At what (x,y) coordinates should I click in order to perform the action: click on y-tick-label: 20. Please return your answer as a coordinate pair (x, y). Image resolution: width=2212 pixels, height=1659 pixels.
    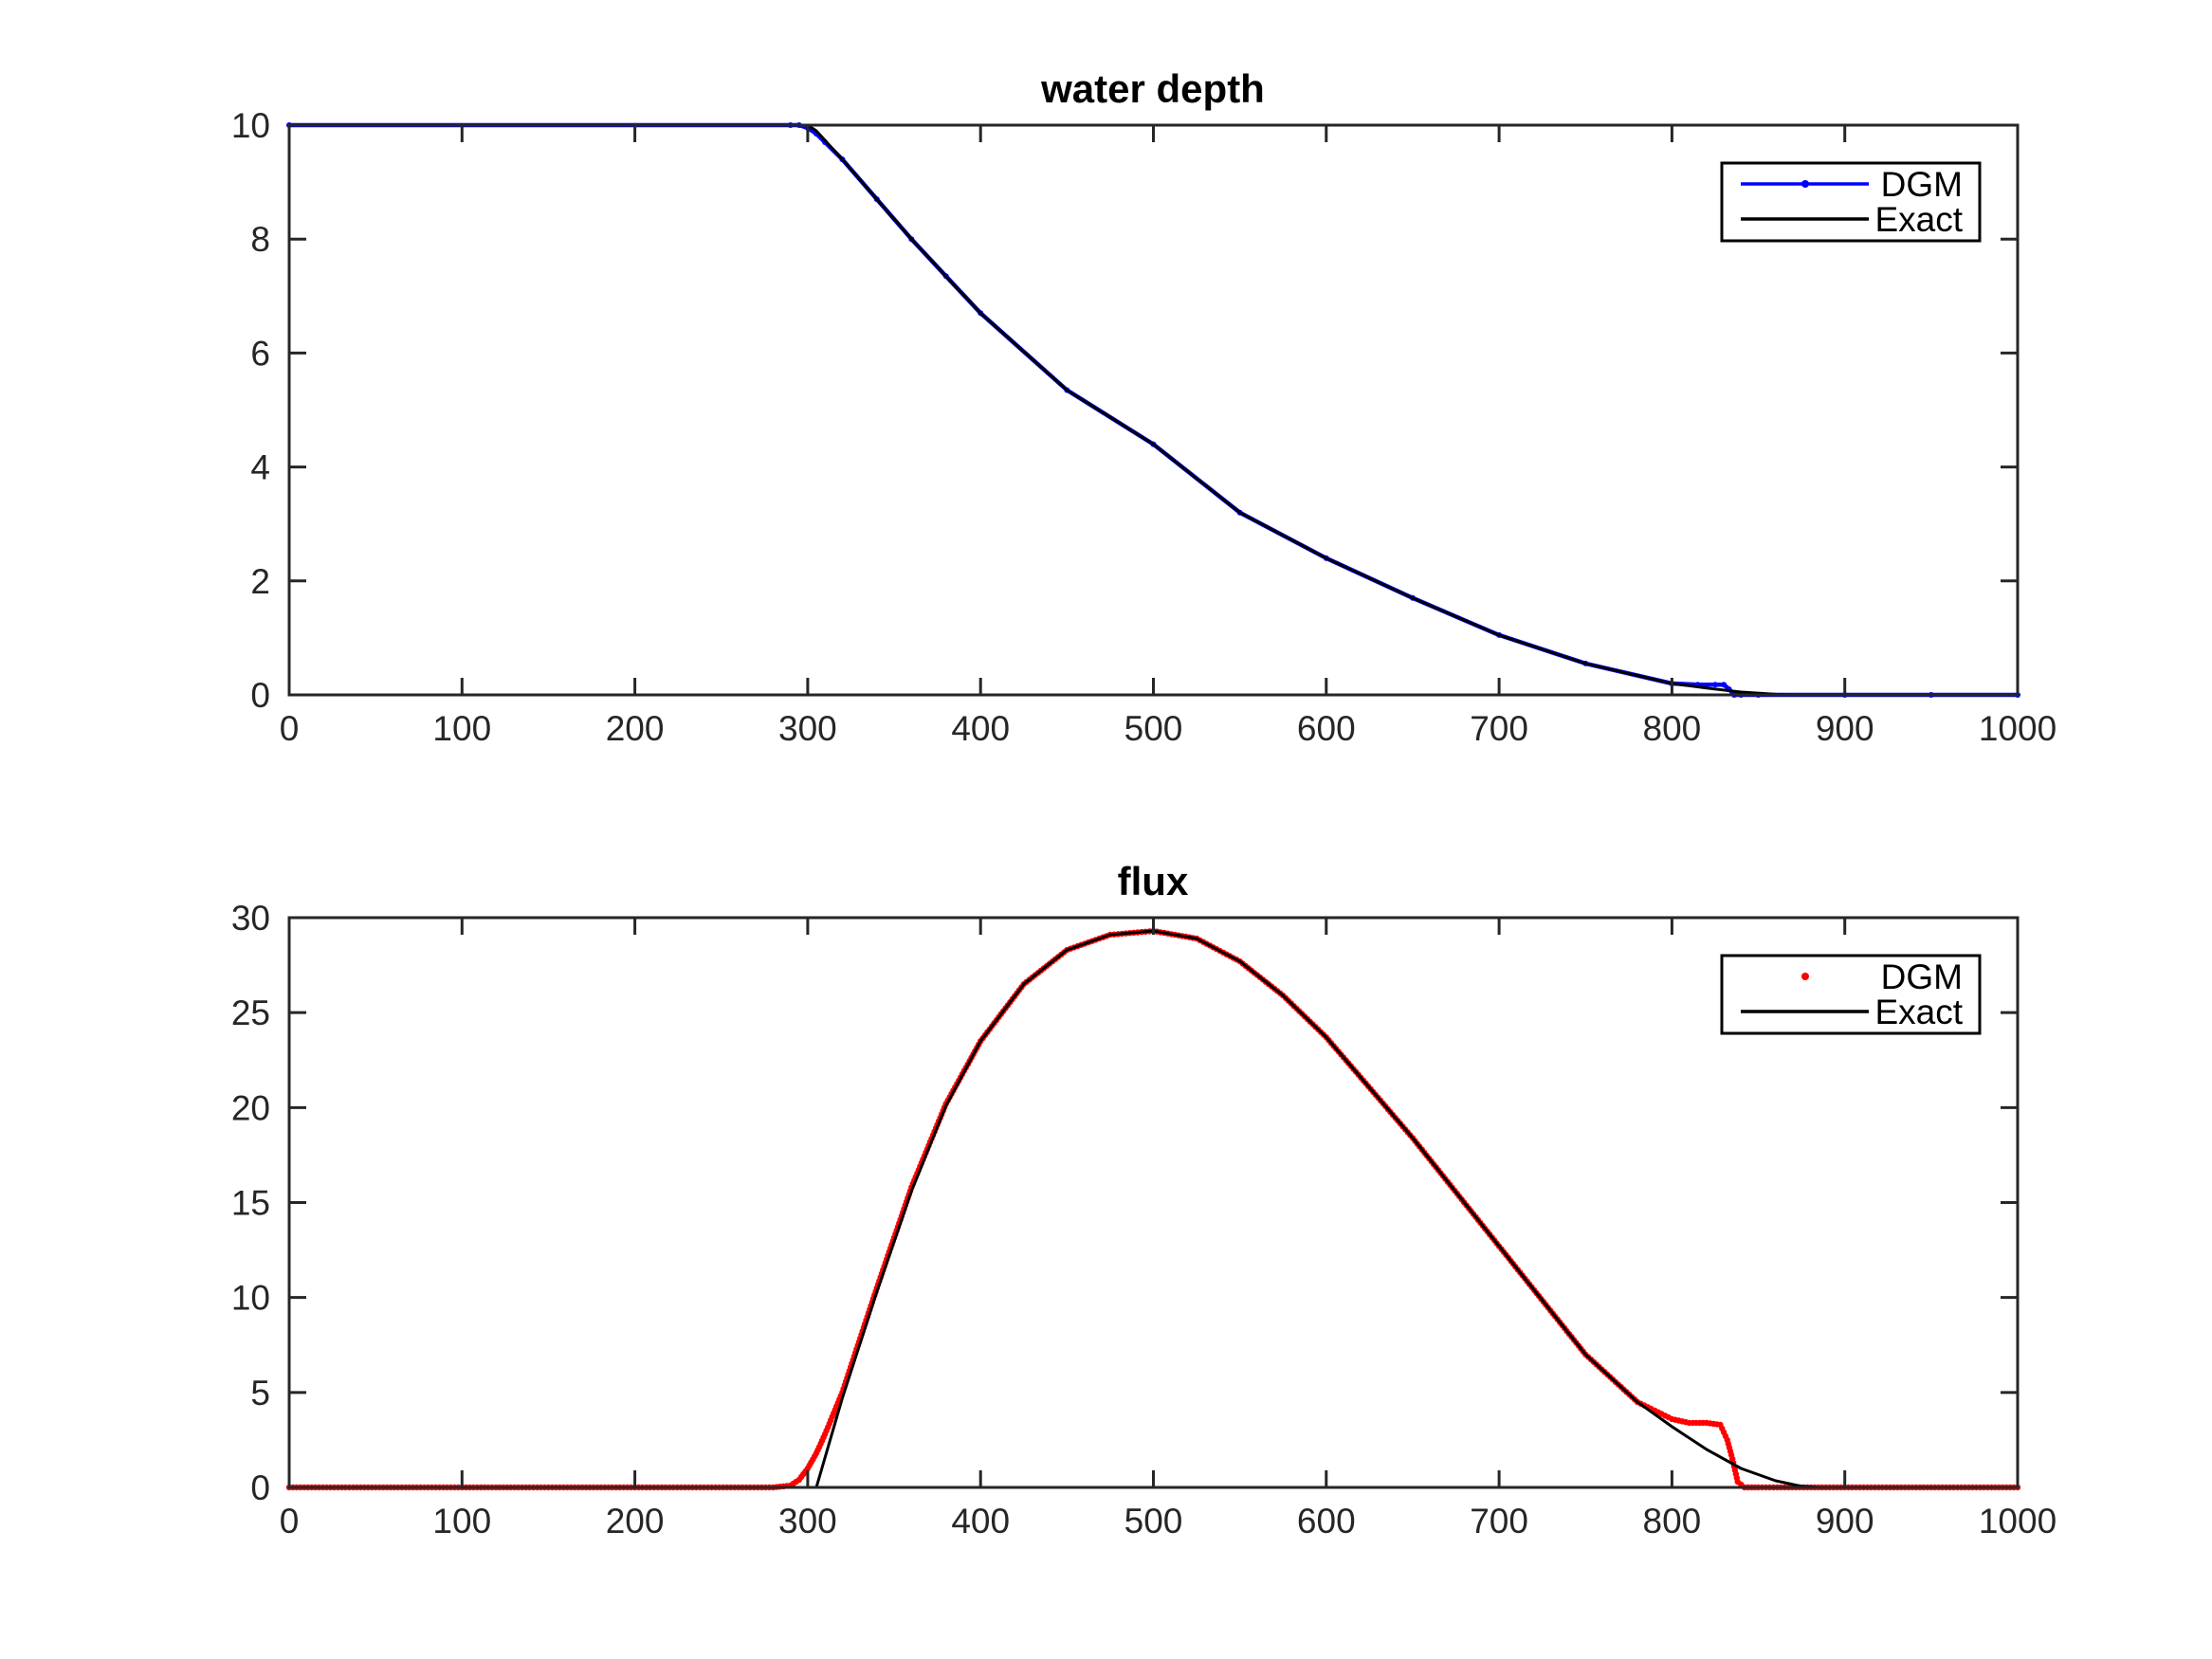
    Looking at the image, I should click on (250, 1107).